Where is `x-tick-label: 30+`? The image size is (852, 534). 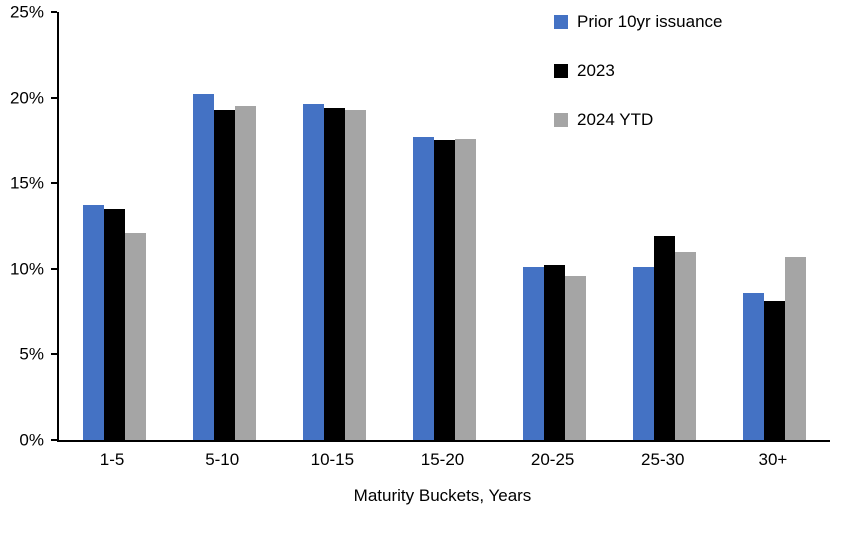 x-tick-label: 30+ is located at coordinates (773, 459).